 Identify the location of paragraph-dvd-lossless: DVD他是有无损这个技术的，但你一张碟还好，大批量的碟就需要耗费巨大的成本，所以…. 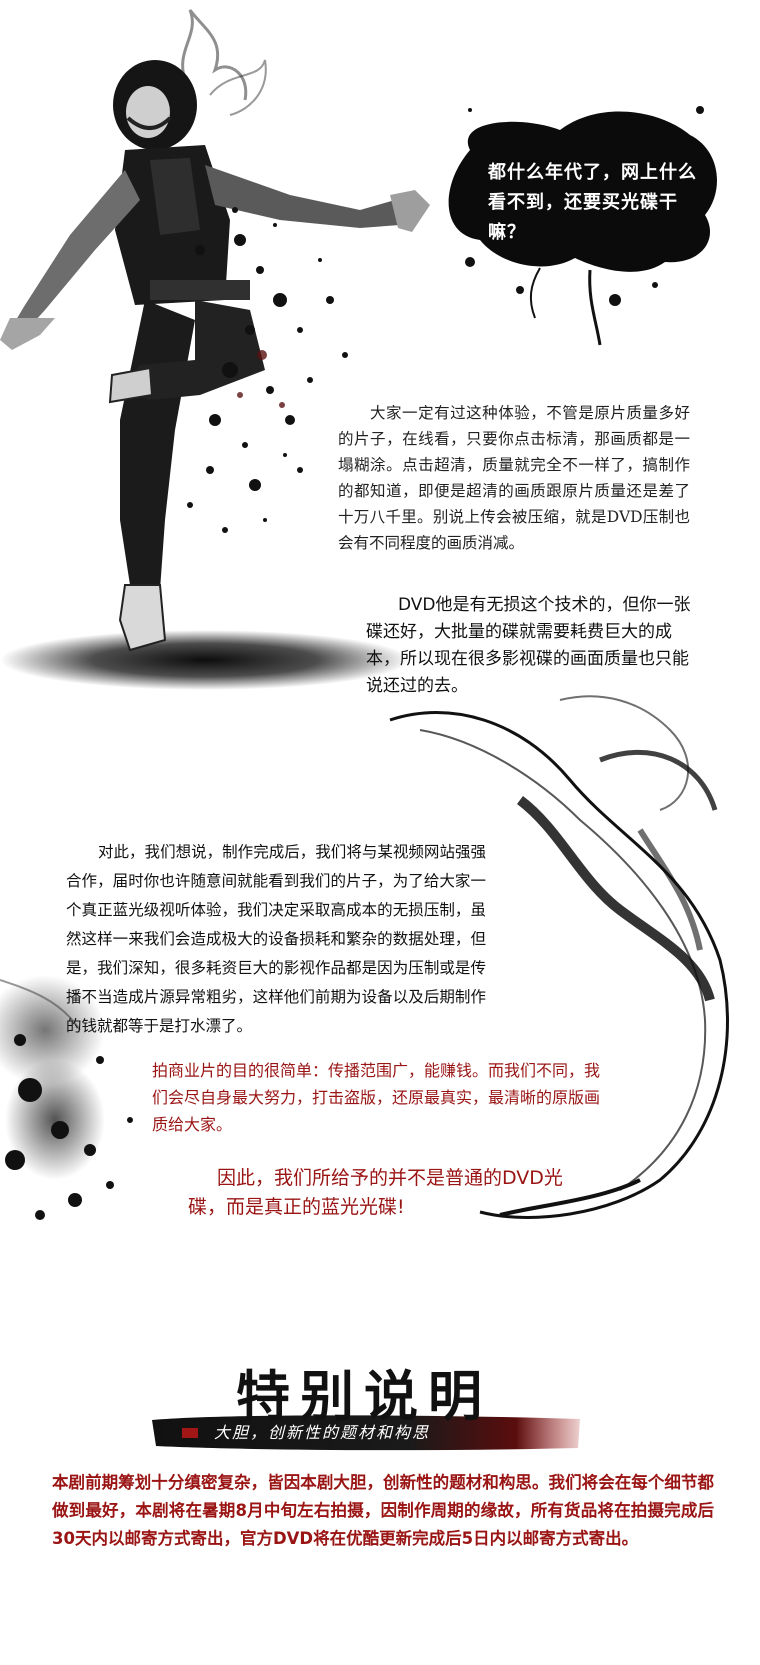
(528, 645).